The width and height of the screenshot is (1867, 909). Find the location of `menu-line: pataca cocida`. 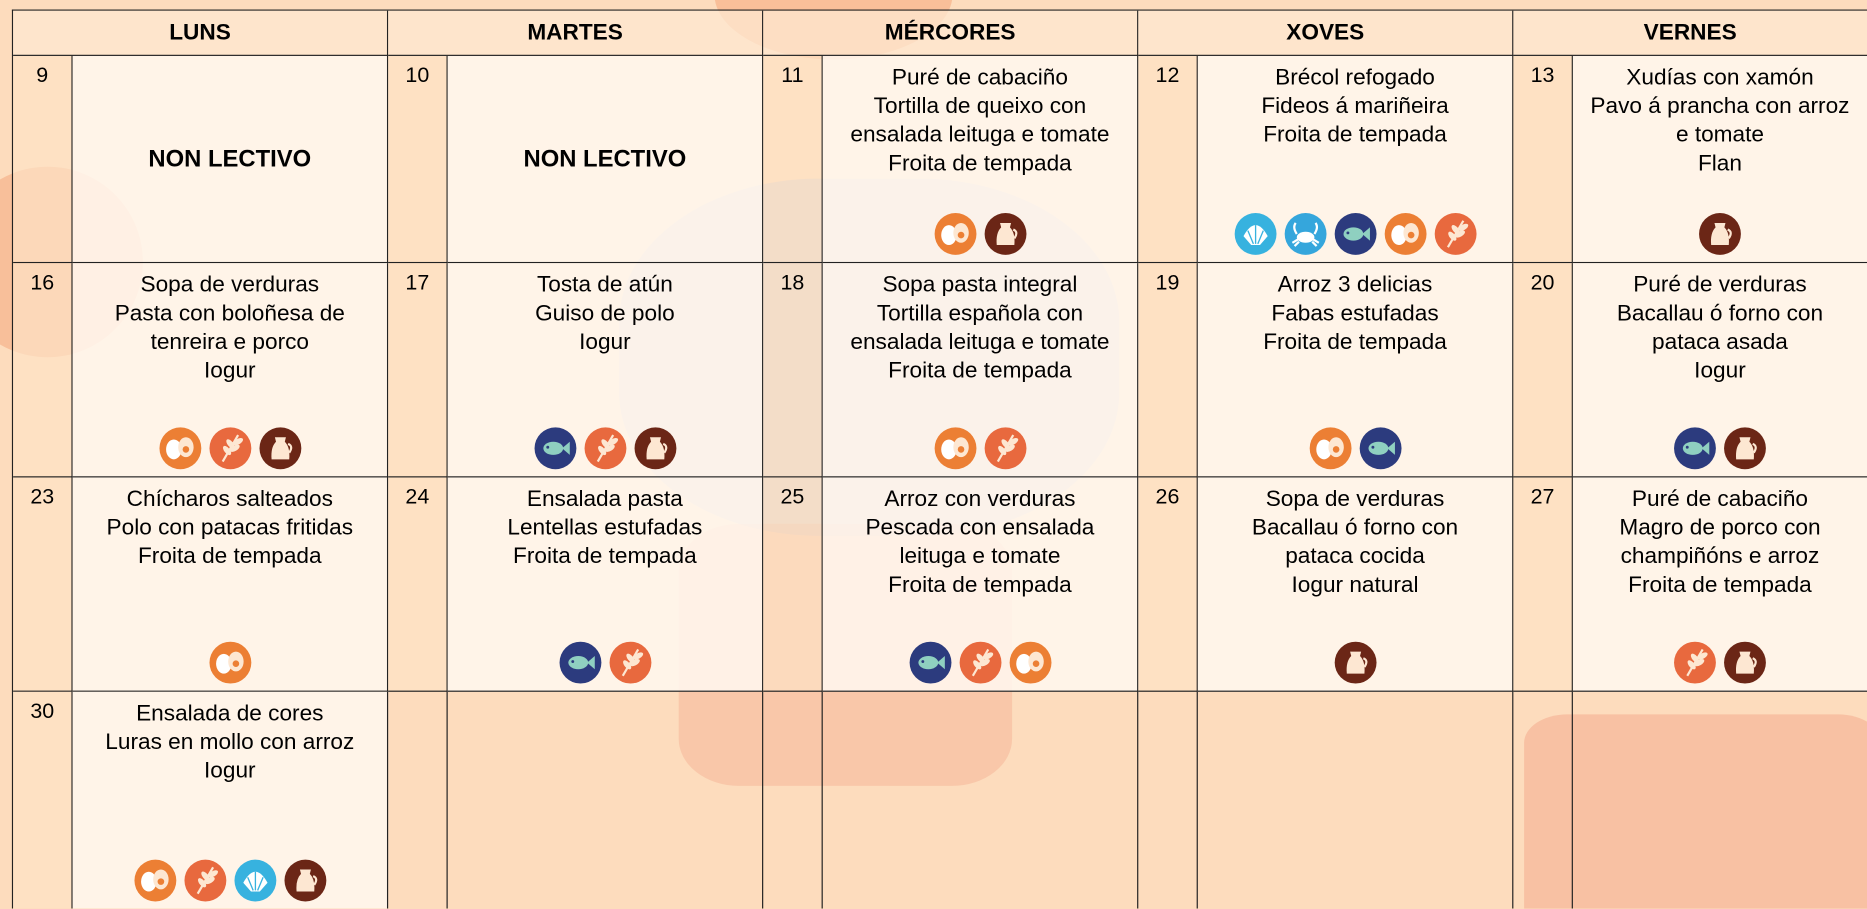

menu-line: pataca cocida is located at coordinates (1355, 557).